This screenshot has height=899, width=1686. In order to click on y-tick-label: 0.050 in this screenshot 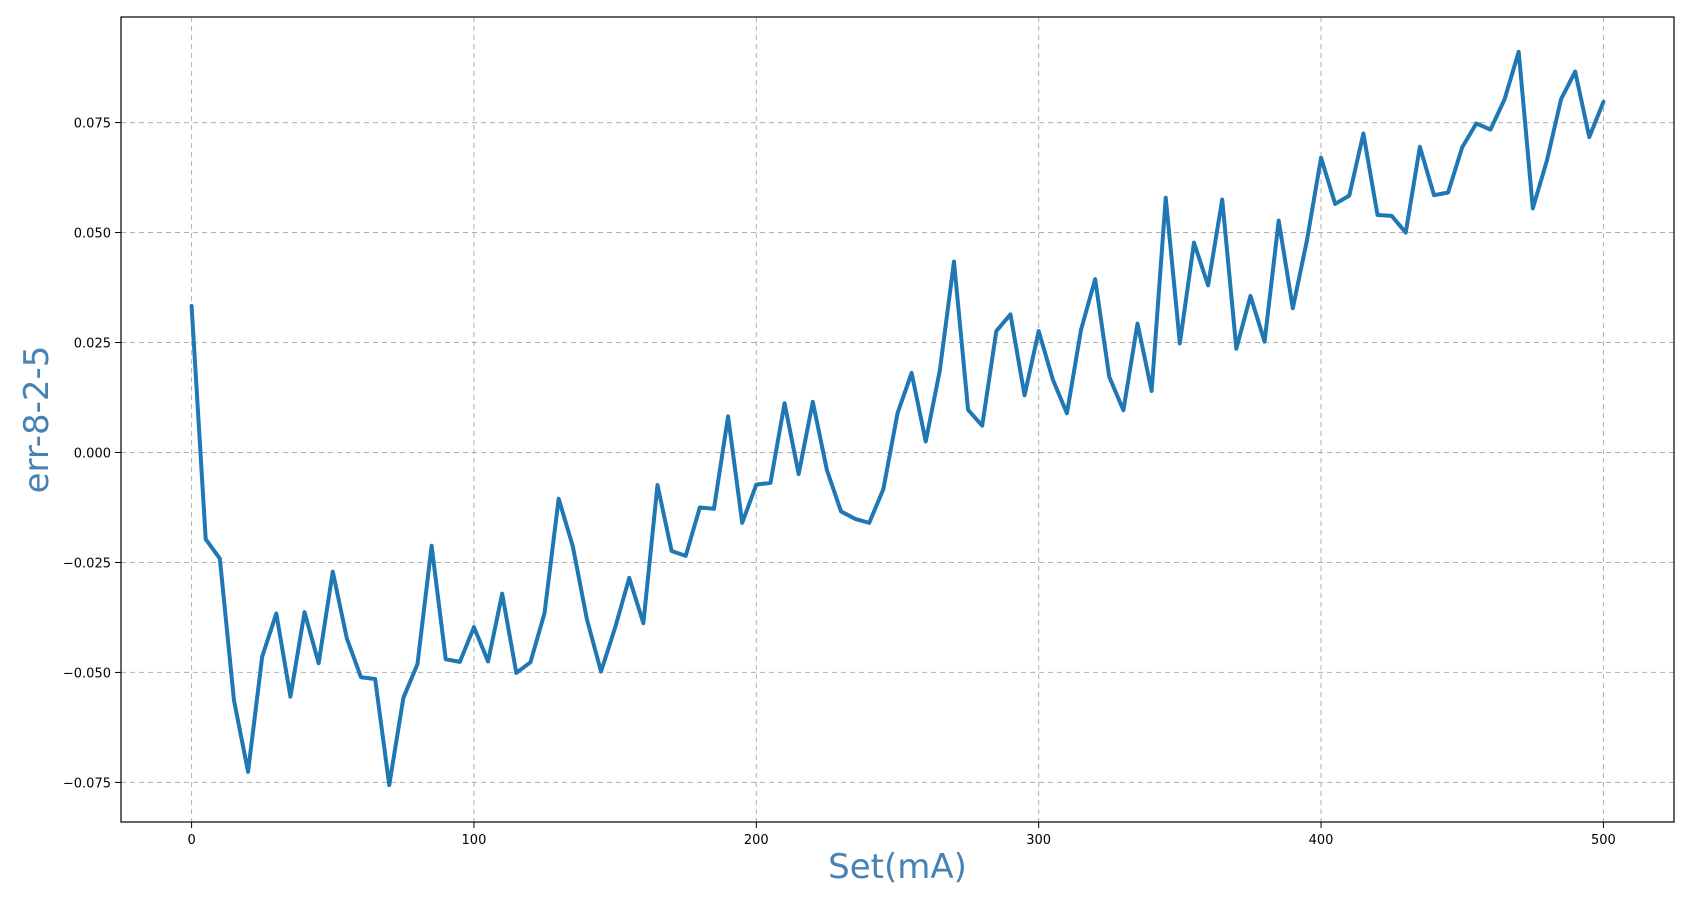, I will do `click(92, 234)`.